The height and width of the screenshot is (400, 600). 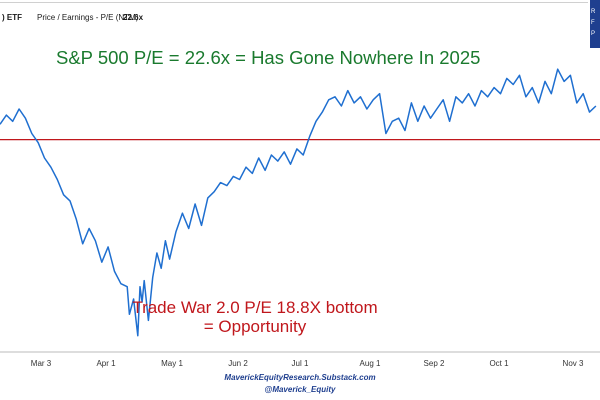 What do you see at coordinates (294, 2) in the screenshot?
I see `top-separator` at bounding box center [294, 2].